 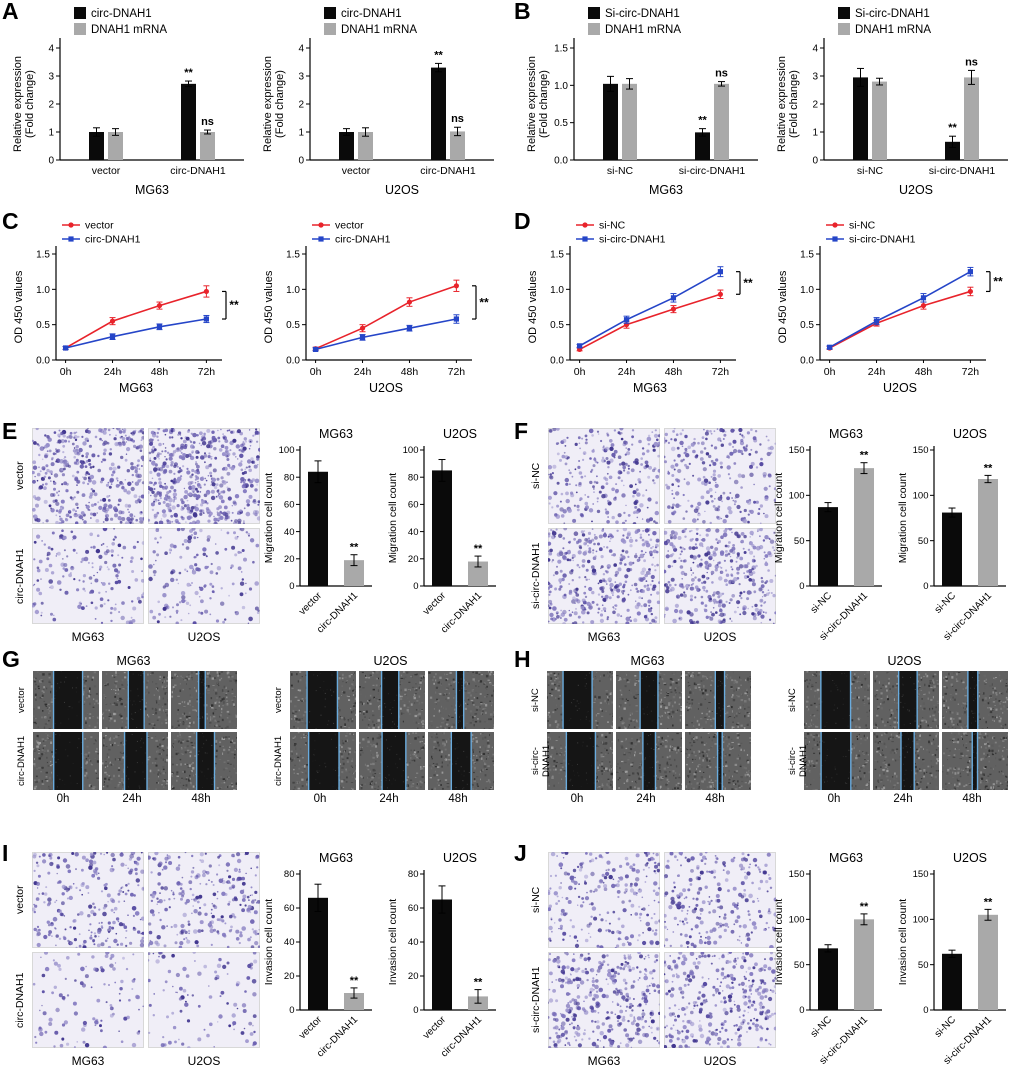 What do you see at coordinates (828, 979) in the screenshot?
I see `bar-J-MG63-c0` at bounding box center [828, 979].